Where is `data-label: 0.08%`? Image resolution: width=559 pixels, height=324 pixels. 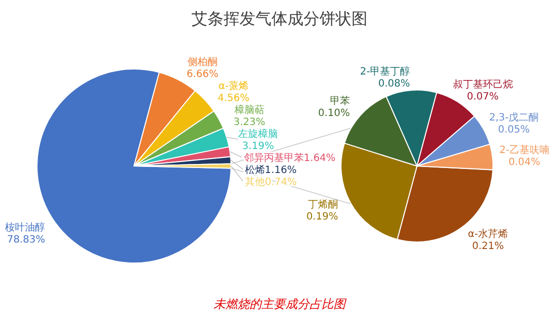
data-label: 0.08% is located at coordinates (394, 84).